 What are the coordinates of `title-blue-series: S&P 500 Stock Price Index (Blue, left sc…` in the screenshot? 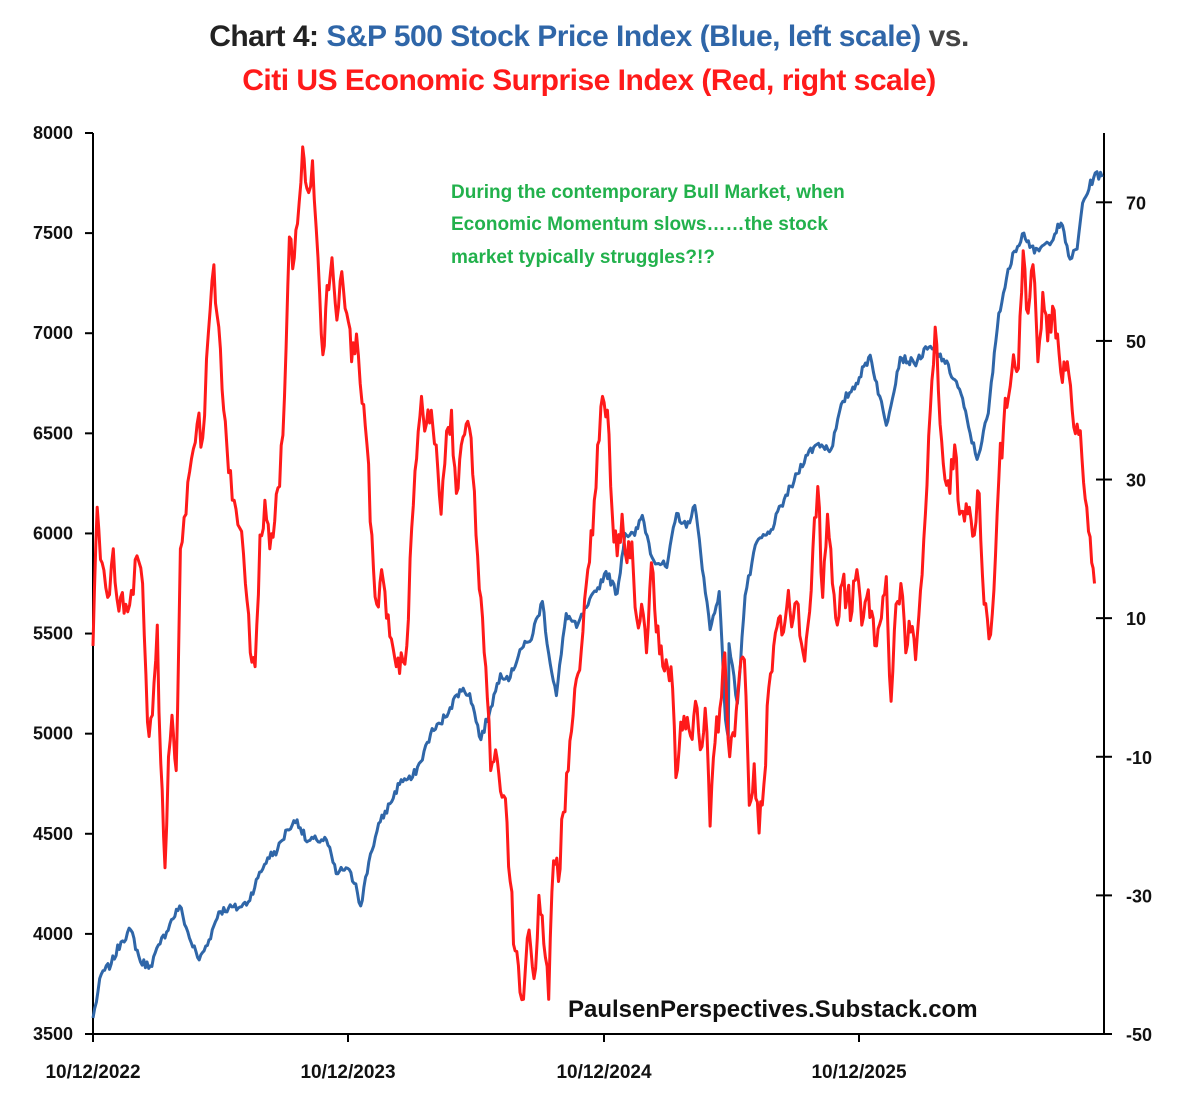 It's located at (623, 36).